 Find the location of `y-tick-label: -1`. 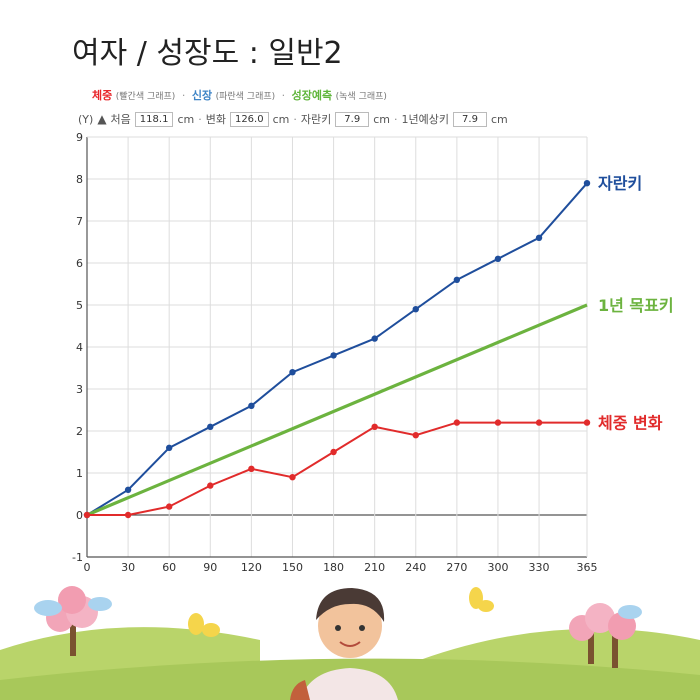

y-tick-label: -1 is located at coordinates (77, 557).